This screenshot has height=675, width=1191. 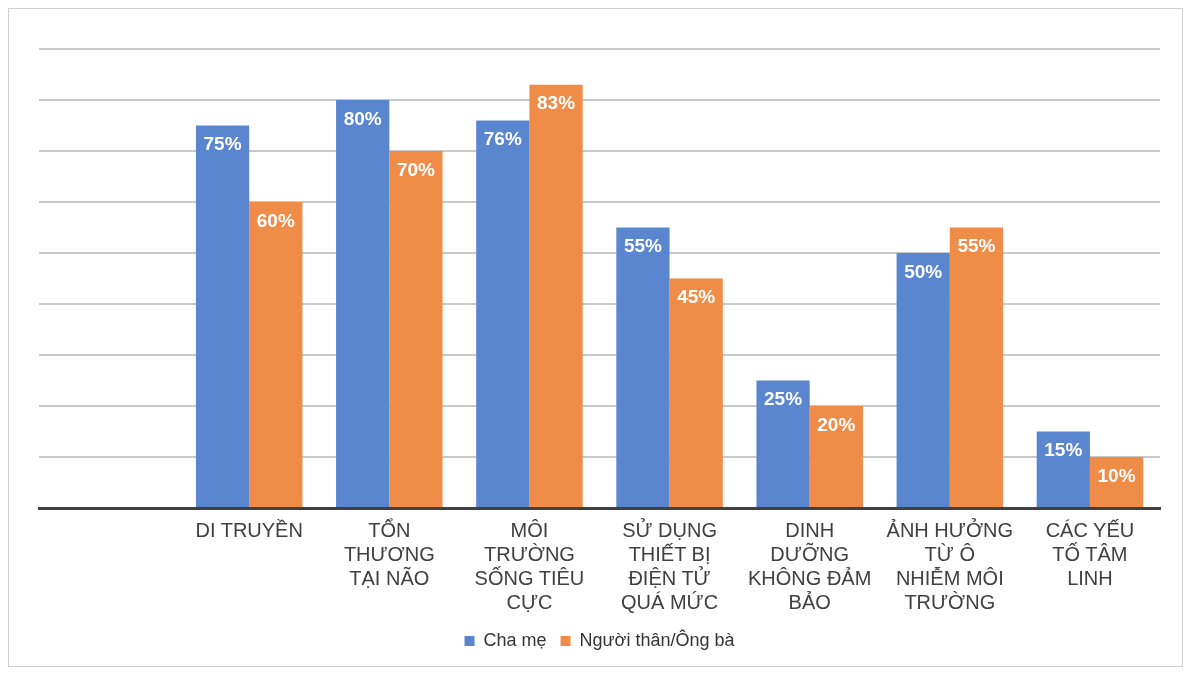 What do you see at coordinates (515, 639) in the screenshot?
I see `legend-label: Cha mẹ` at bounding box center [515, 639].